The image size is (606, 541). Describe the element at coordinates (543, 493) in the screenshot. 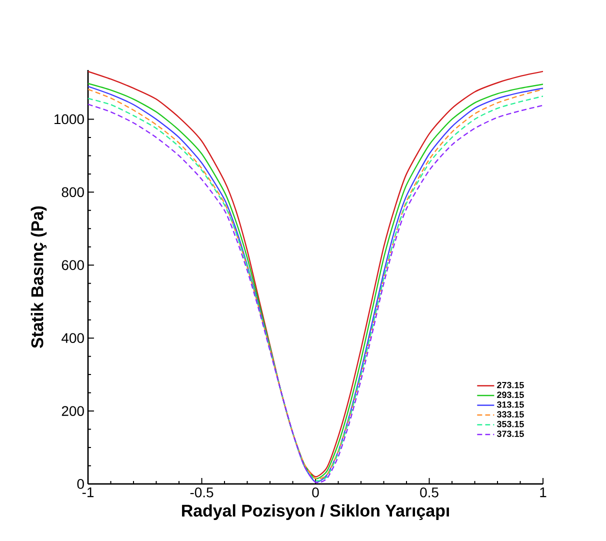

I see `x-tick-label: 1` at that location.